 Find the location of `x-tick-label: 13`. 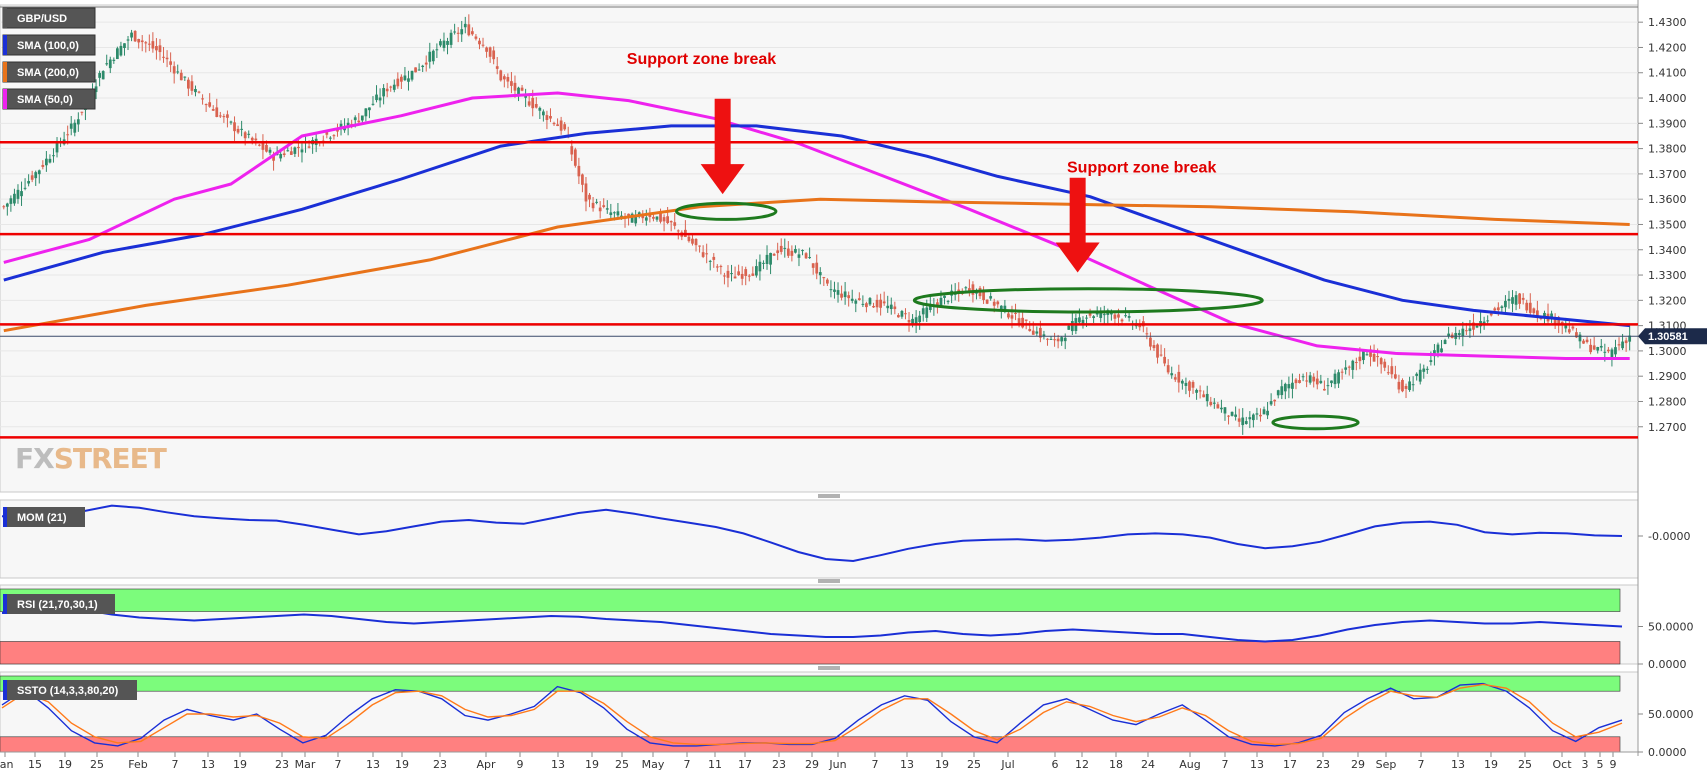

x-tick-label: 13 is located at coordinates (558, 764).